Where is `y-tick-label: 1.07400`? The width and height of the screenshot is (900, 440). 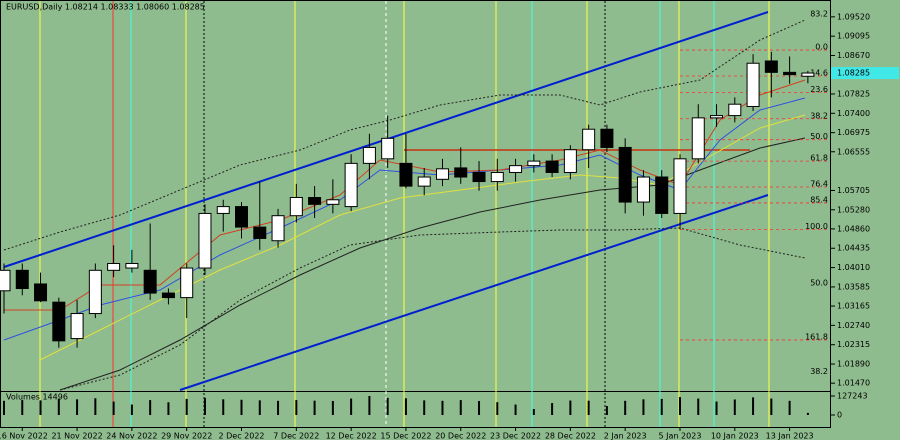 y-tick-label: 1.07400 is located at coordinates (853, 113).